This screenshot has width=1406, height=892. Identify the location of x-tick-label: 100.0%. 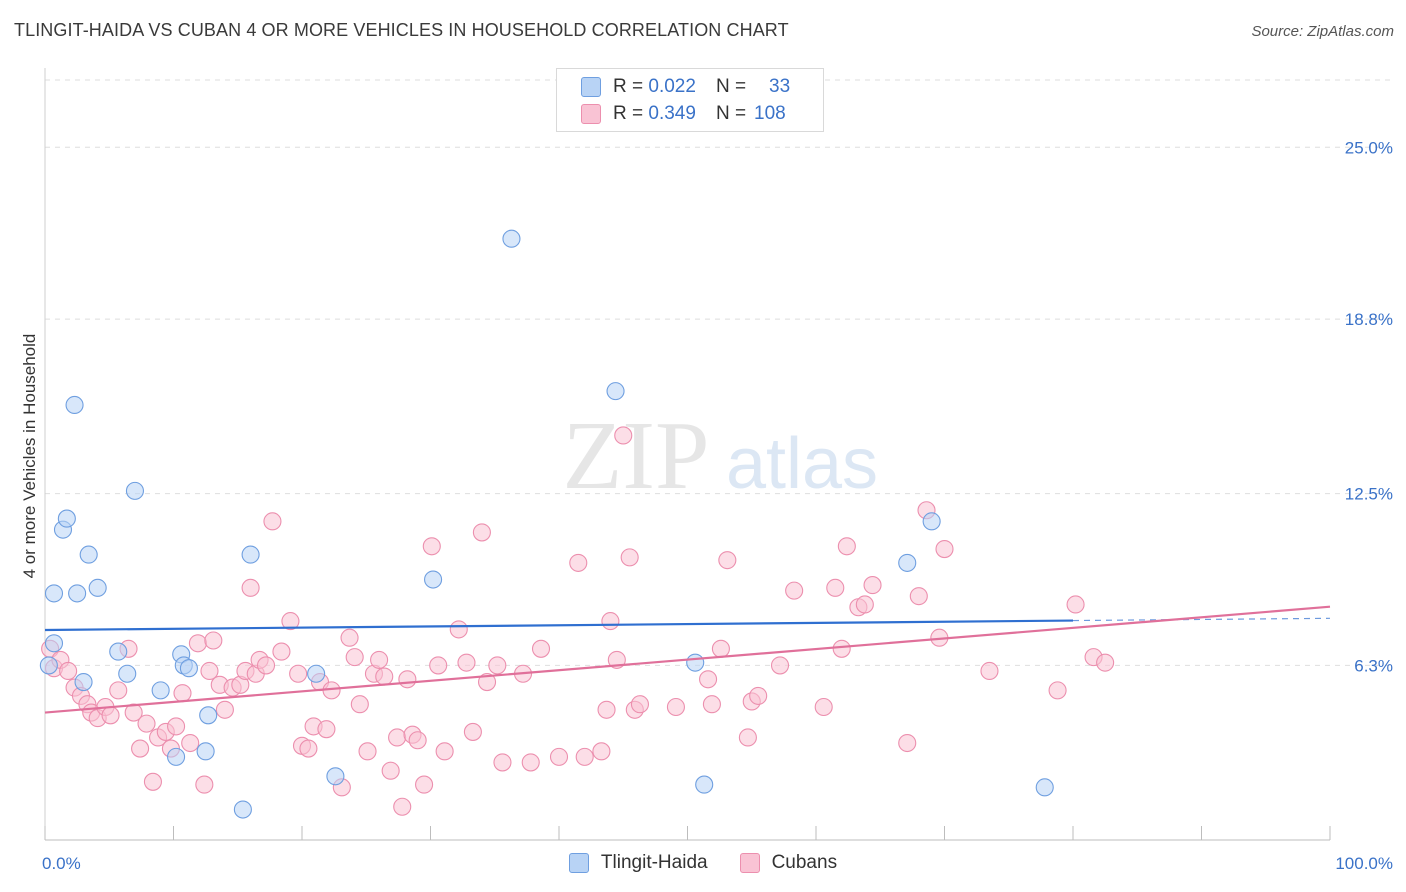
(1364, 863).